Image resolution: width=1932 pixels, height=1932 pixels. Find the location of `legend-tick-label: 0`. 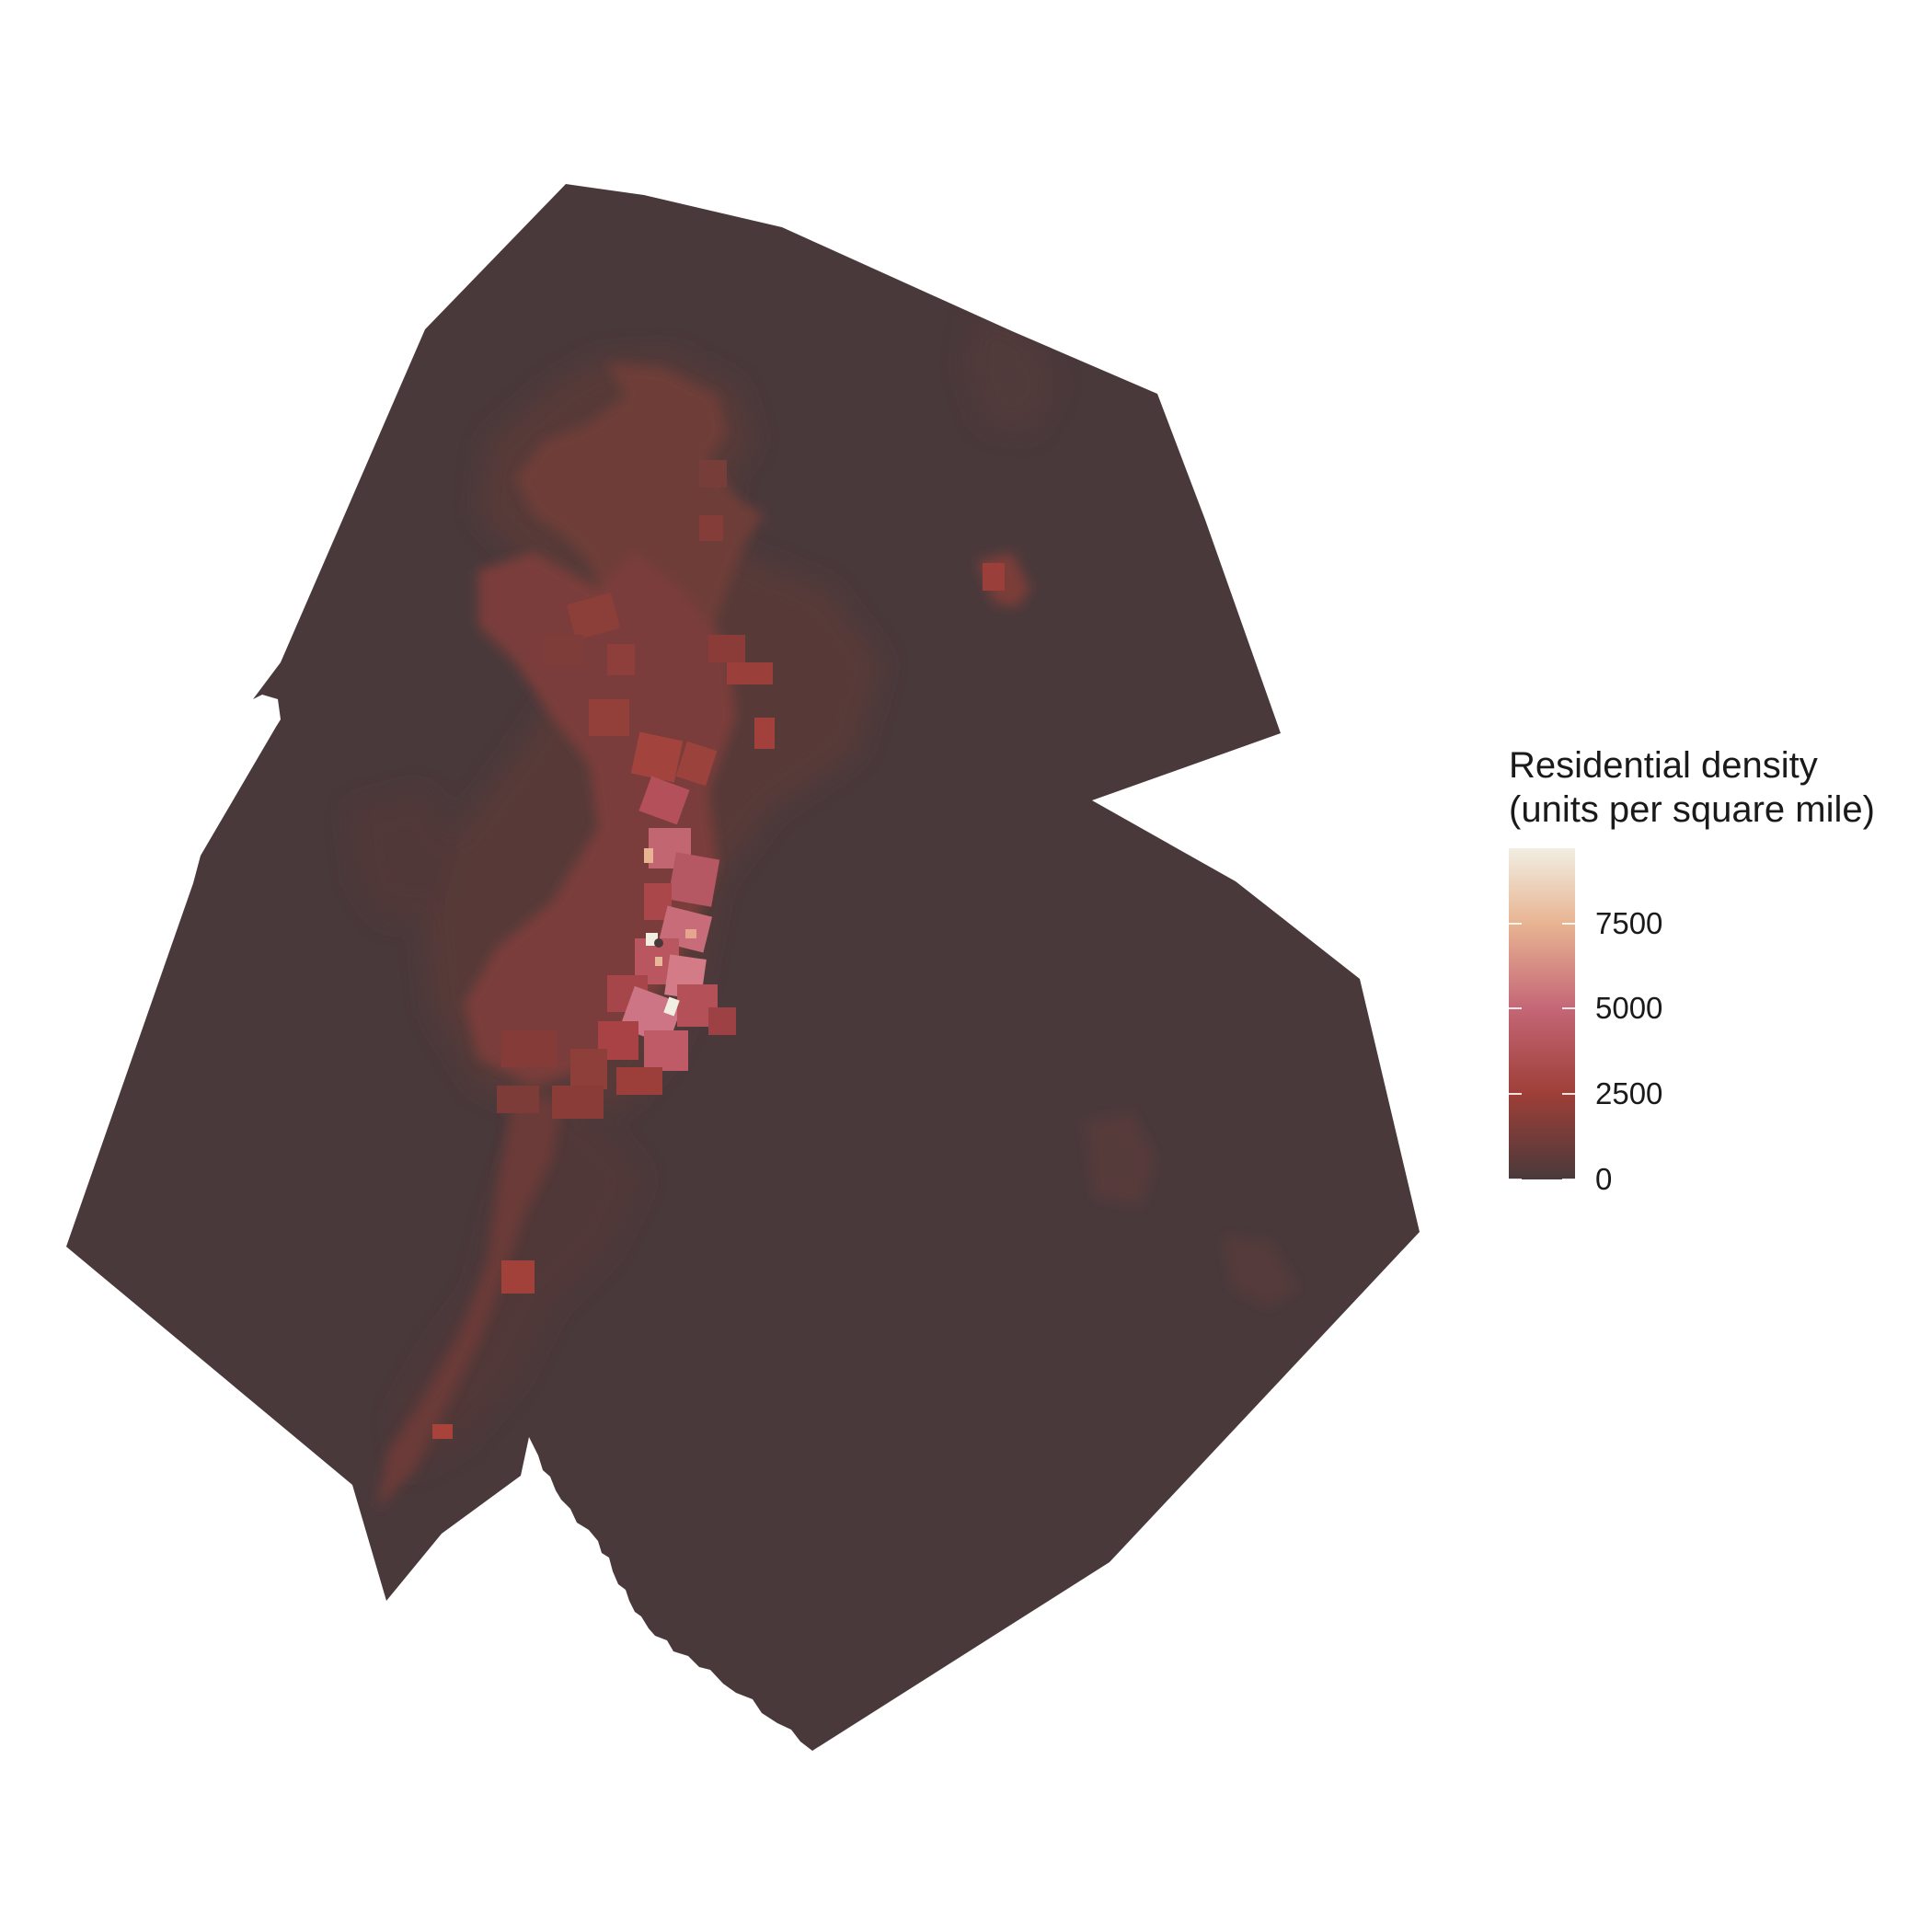

legend-tick-label: 0 is located at coordinates (1604, 1179).